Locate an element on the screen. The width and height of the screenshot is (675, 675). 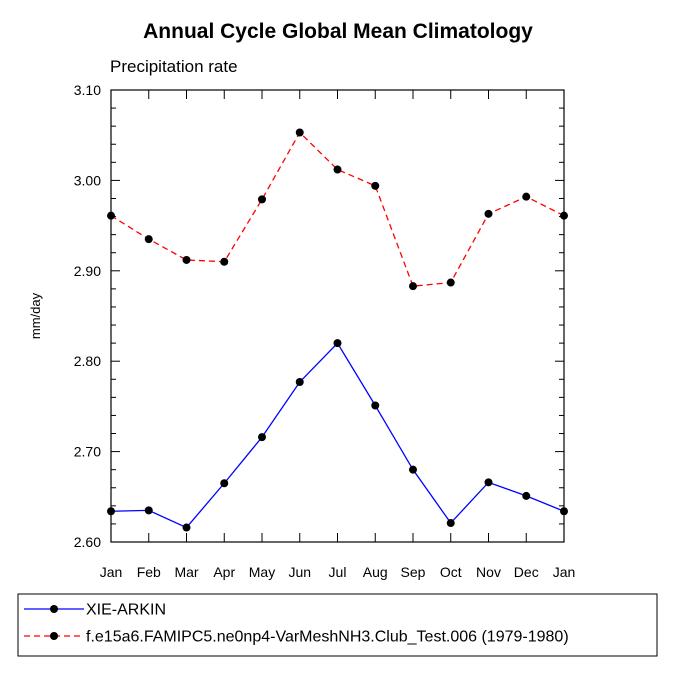
legend-box is located at coordinates (337, 625).